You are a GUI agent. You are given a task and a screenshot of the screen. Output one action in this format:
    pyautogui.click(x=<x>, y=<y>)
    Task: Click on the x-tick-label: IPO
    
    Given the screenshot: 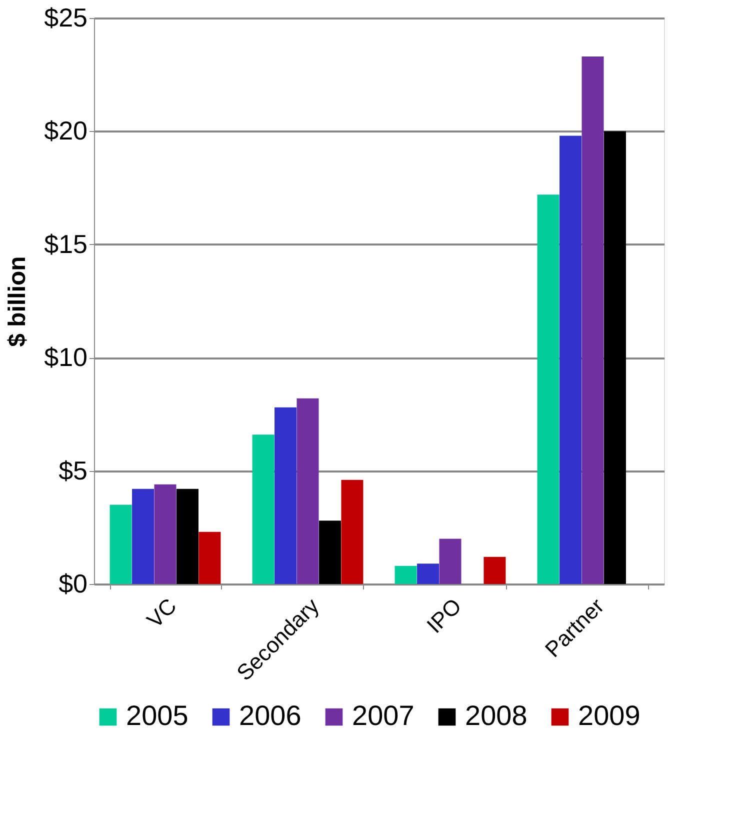 What is the action you would take?
    pyautogui.click(x=444, y=615)
    